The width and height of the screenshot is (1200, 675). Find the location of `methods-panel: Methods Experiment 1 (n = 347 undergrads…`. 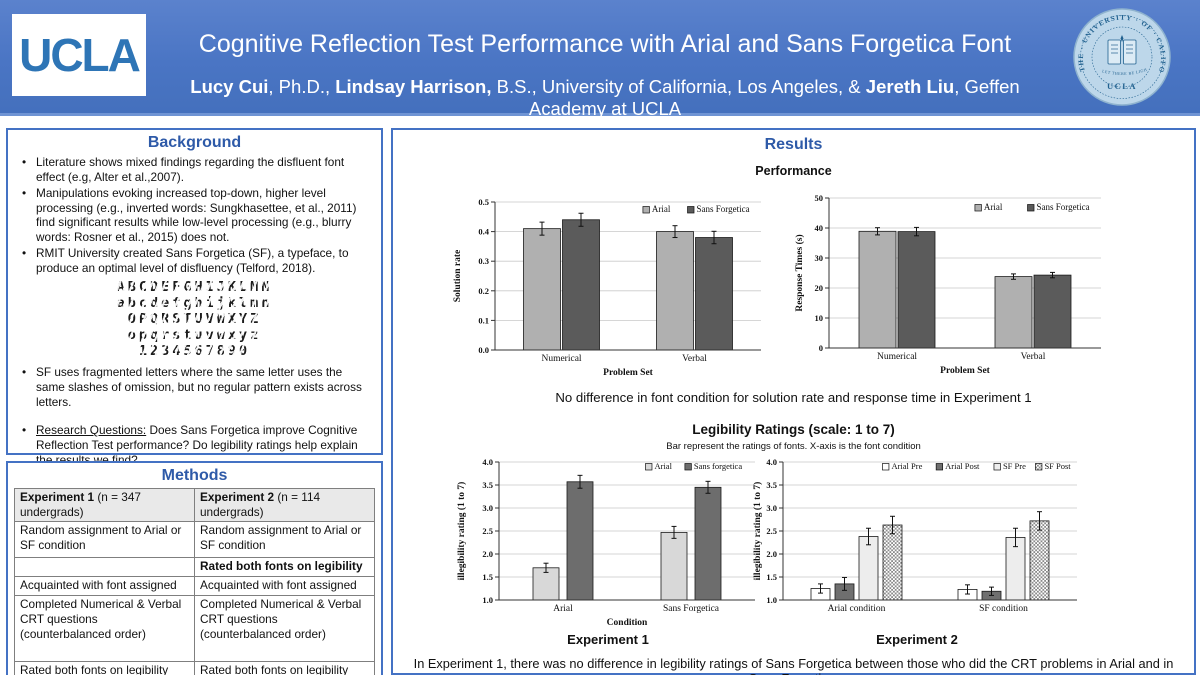

methods-panel: Methods Experiment 1 (n = 347 undergrads… is located at coordinates (194, 568).